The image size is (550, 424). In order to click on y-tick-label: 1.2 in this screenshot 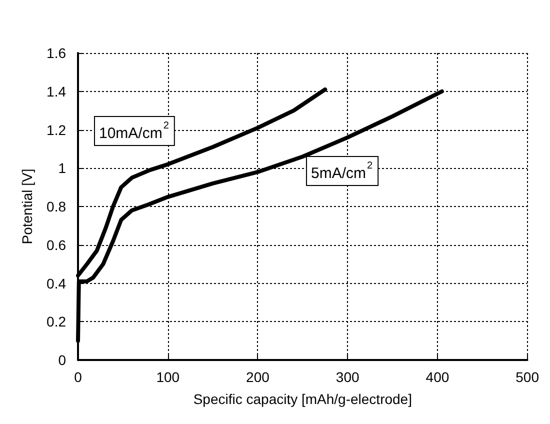, I will do `click(56, 130)`.